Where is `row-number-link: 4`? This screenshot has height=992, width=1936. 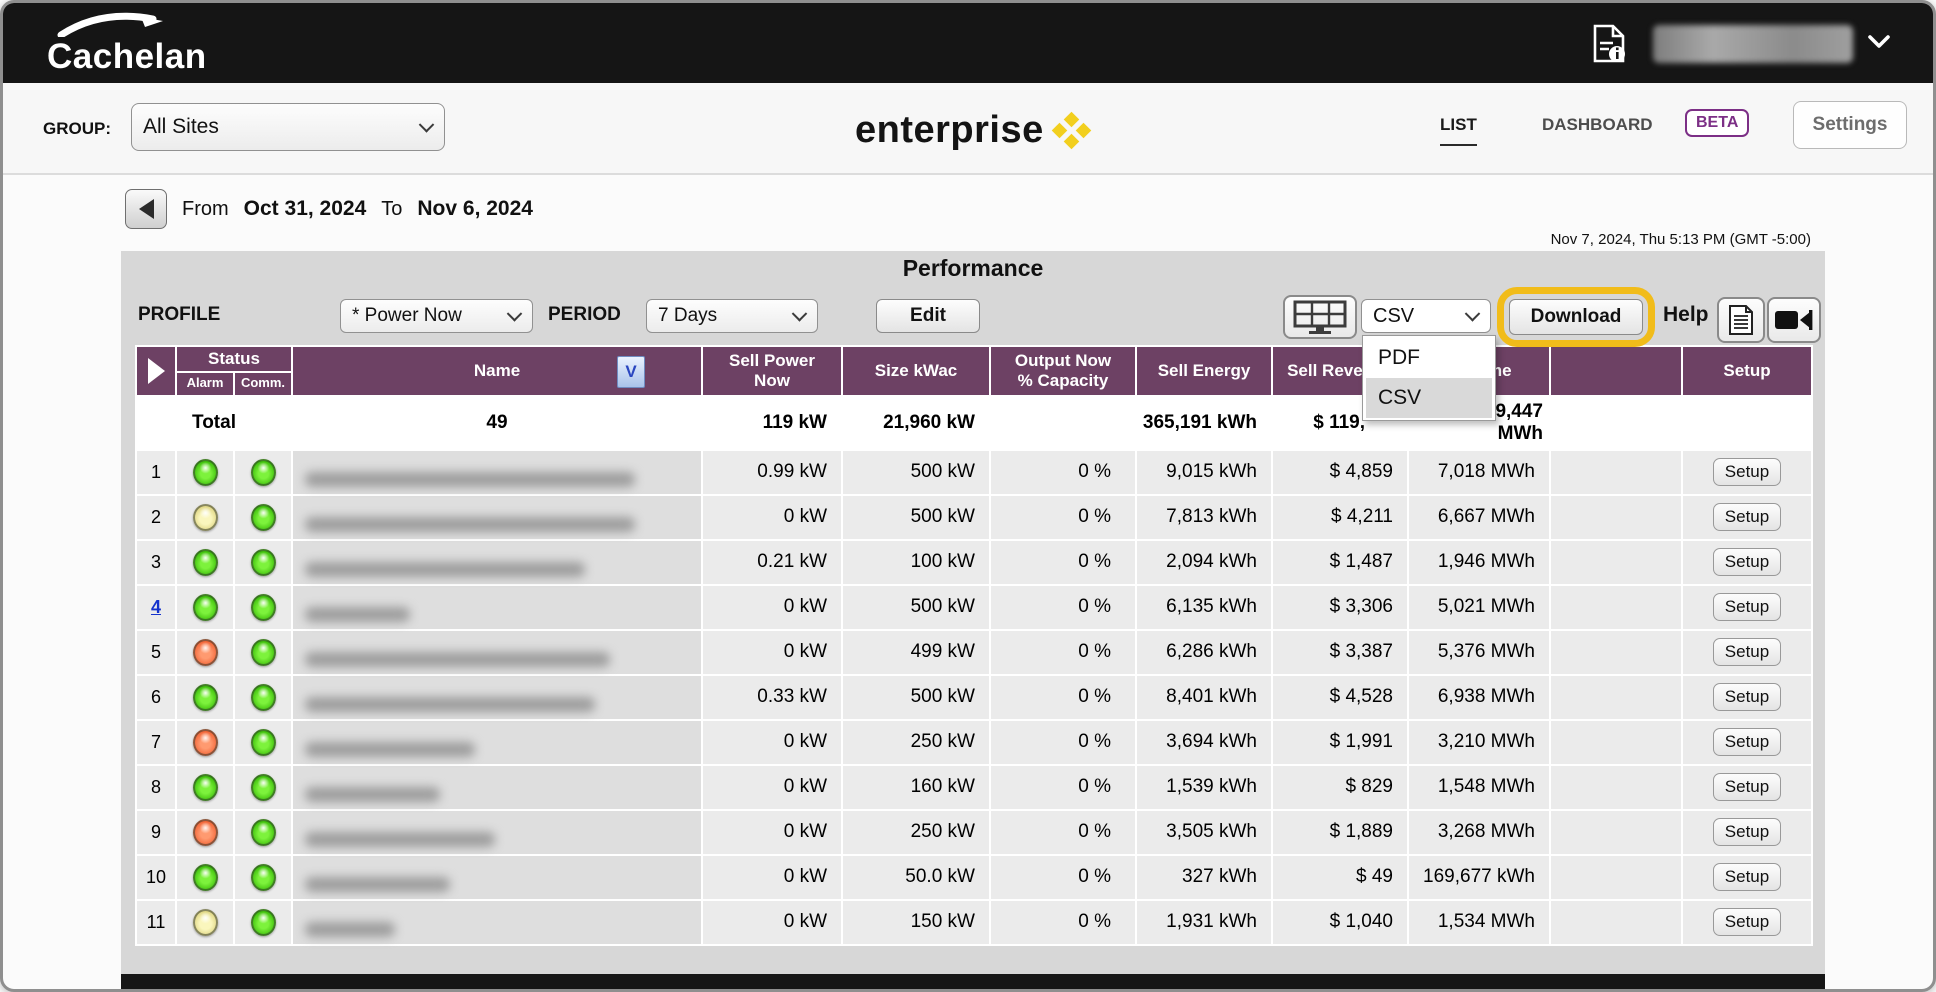
row-number-link: 4 is located at coordinates (155, 606).